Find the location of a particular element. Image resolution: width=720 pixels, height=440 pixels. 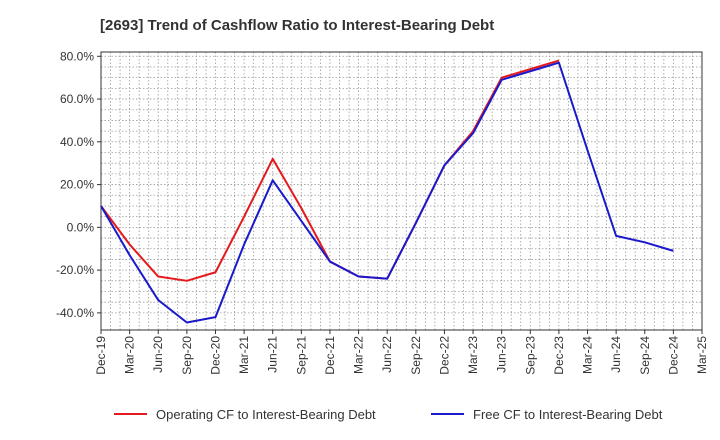

y-tick-label: 60.0% is located at coordinates (77, 99).